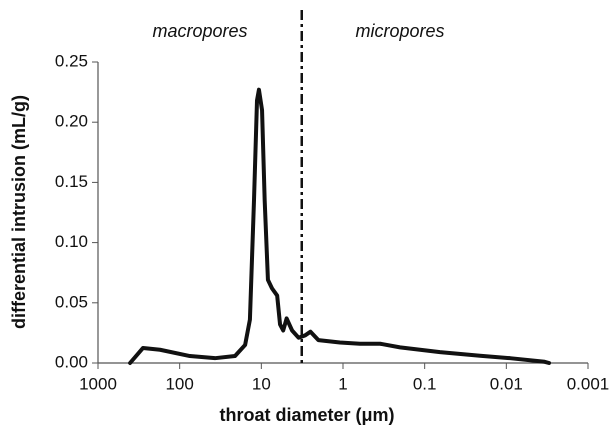  Describe the element at coordinates (71, 361) in the screenshot. I see `y-tick-label: 0.00` at that location.